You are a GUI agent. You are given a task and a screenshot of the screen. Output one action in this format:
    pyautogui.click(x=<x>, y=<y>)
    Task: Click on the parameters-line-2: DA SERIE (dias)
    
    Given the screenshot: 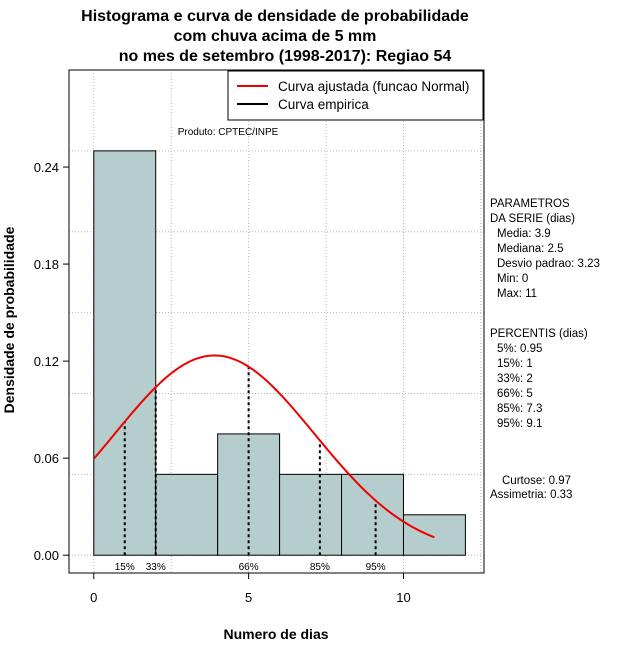 What is the action you would take?
    pyautogui.click(x=532, y=219)
    